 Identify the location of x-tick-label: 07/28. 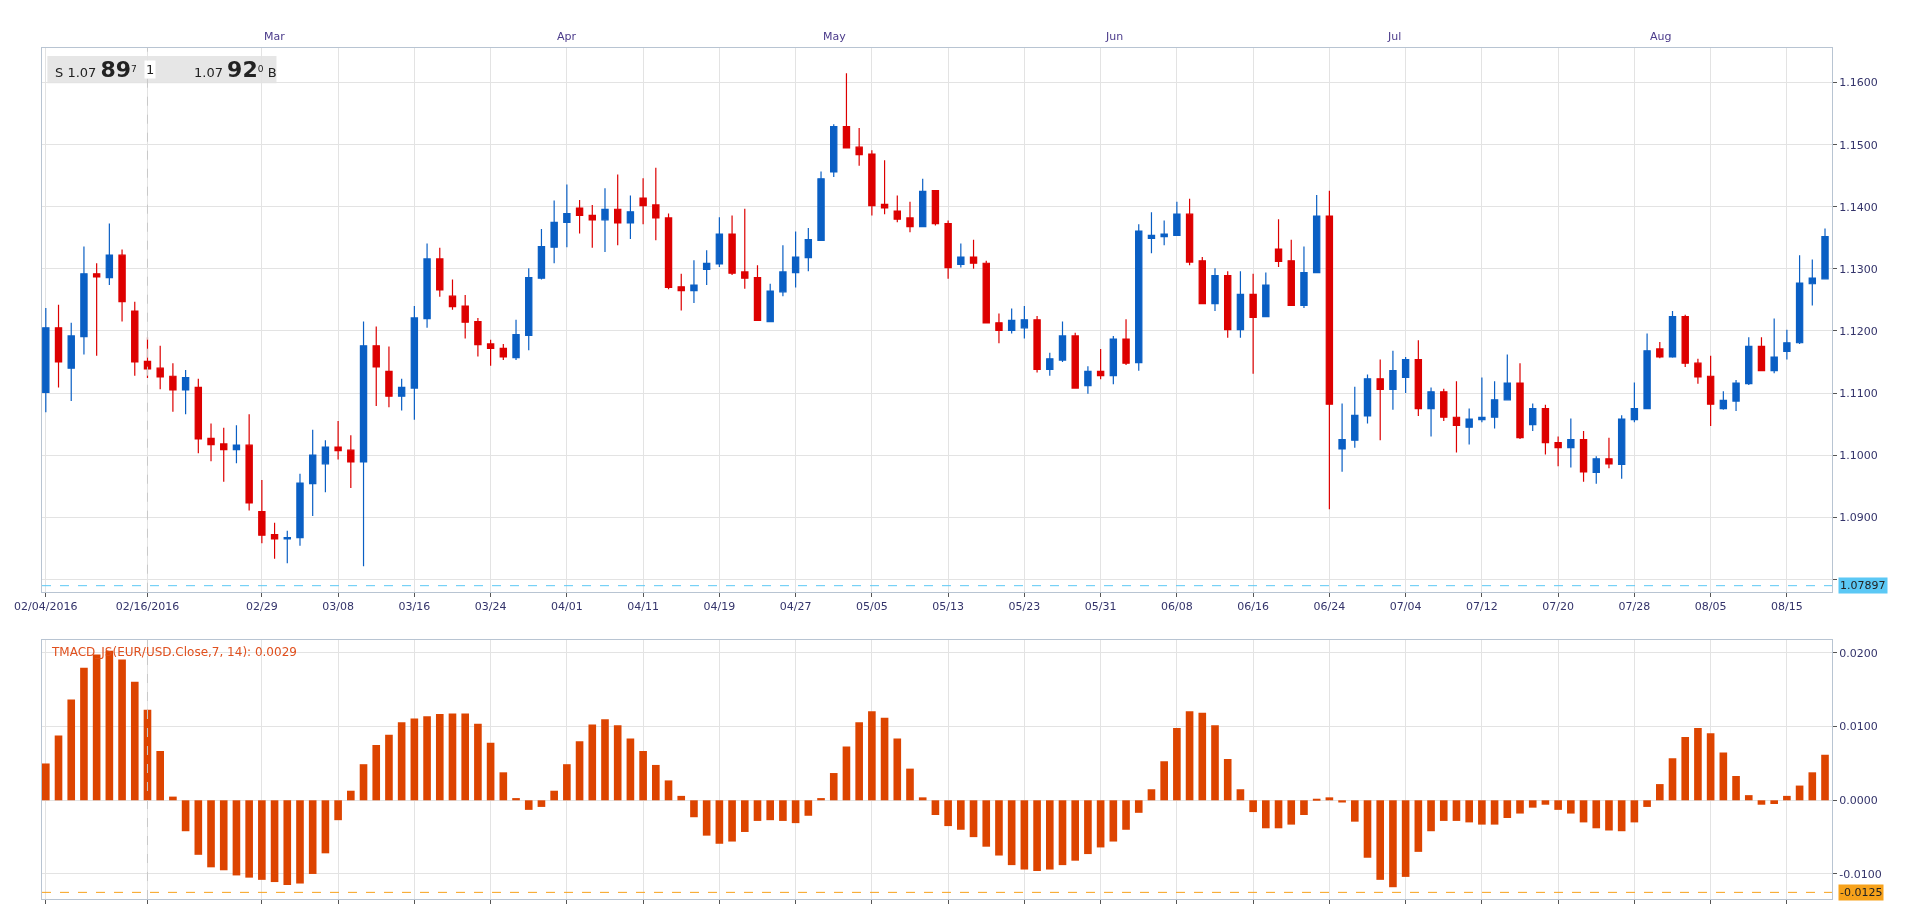
(1634, 606).